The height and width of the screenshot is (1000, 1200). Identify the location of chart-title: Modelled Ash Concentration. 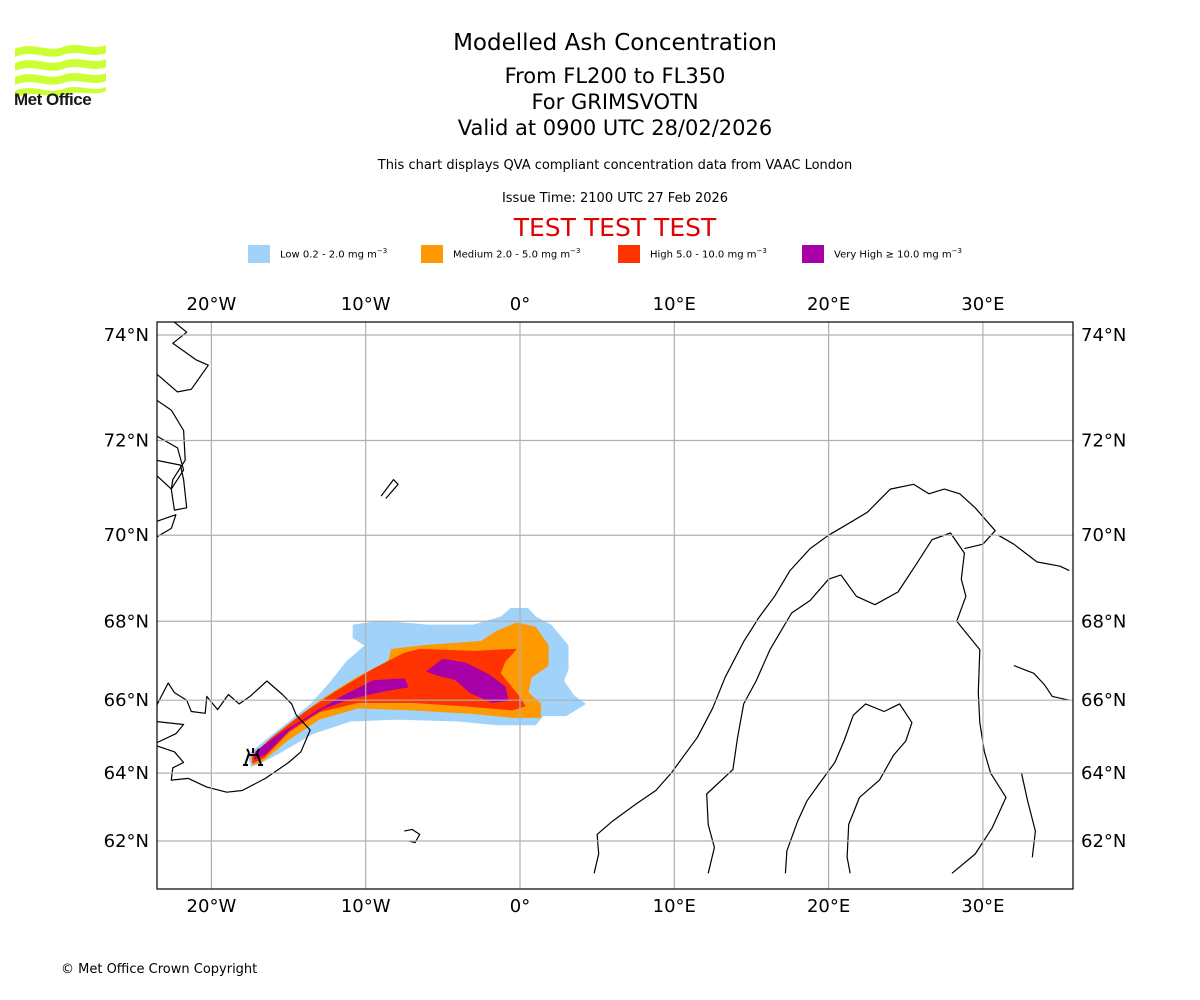
(615, 43).